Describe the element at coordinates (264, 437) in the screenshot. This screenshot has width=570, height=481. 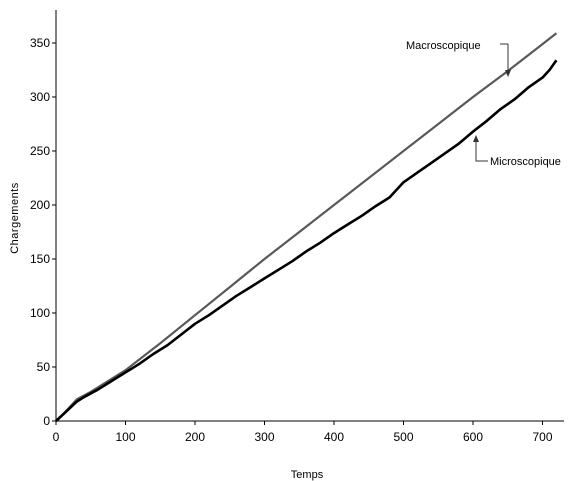
I see `x-tick-label: 300` at that location.